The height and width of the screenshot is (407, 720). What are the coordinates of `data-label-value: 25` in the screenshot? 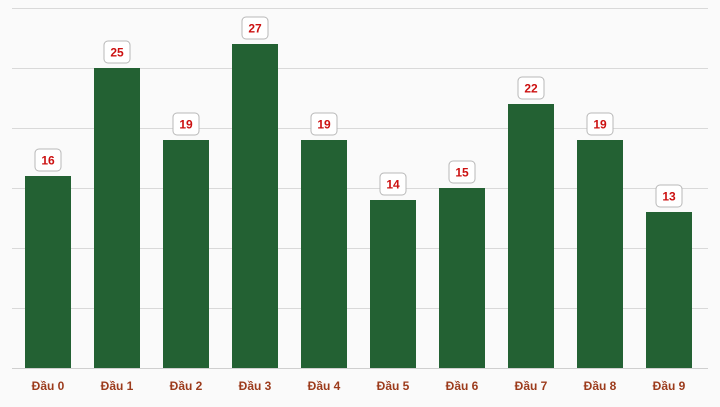 It's located at (117, 53).